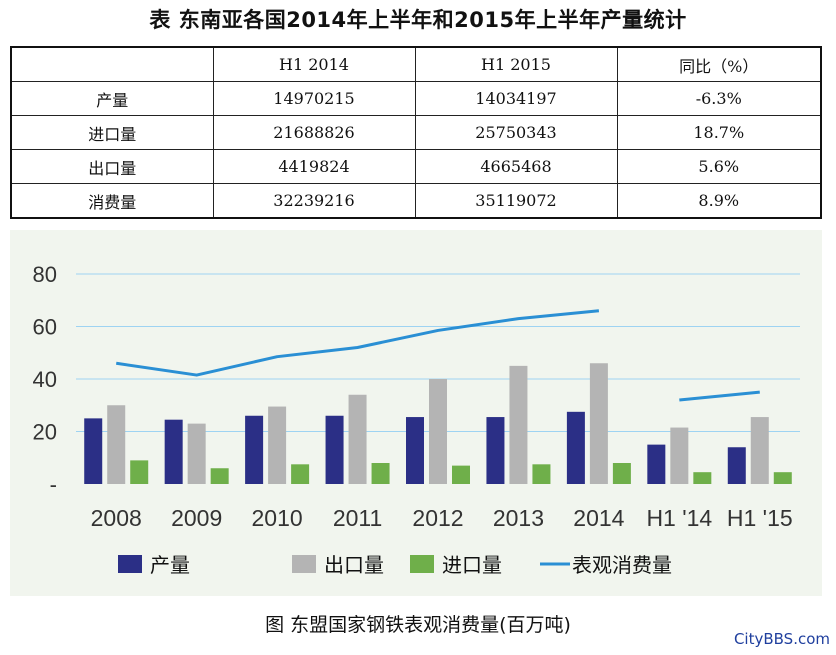  Describe the element at coordinates (116, 518) in the screenshot. I see `x-tick-label: 2008` at that location.